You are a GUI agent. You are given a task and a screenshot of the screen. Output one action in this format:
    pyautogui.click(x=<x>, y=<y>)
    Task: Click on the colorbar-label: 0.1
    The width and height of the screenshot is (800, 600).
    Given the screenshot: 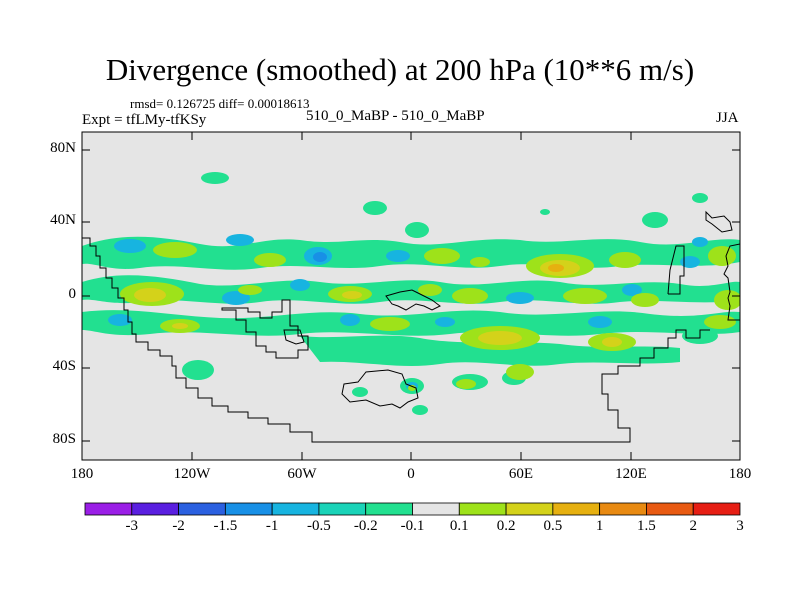 What is the action you would take?
    pyautogui.click(x=459, y=526)
    